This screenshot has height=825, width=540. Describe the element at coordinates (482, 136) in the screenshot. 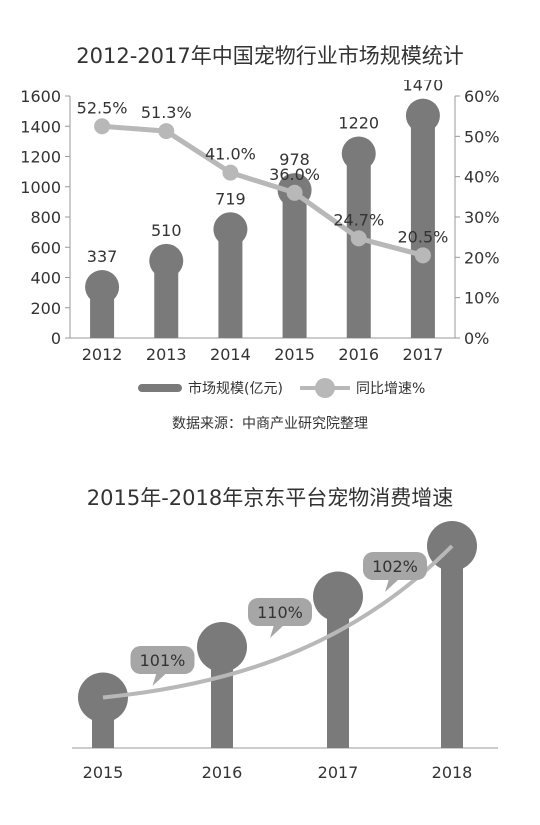

I see `y2-tick-label: 50%` at that location.